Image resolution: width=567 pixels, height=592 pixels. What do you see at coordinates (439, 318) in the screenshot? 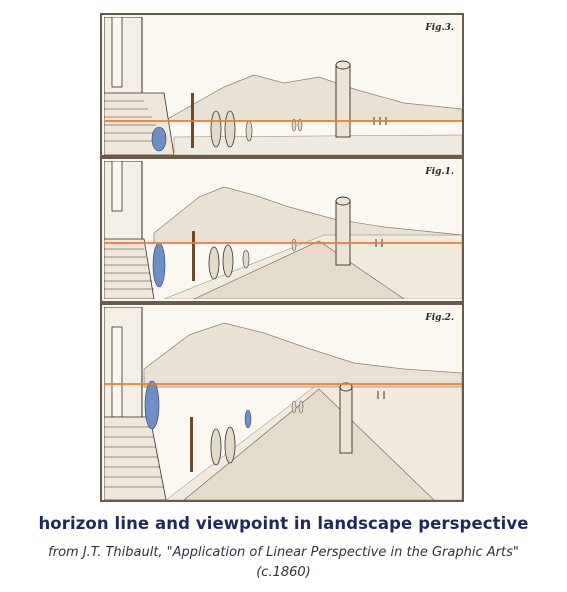
I see `fig-label-2: Fig.2.` at bounding box center [439, 318].